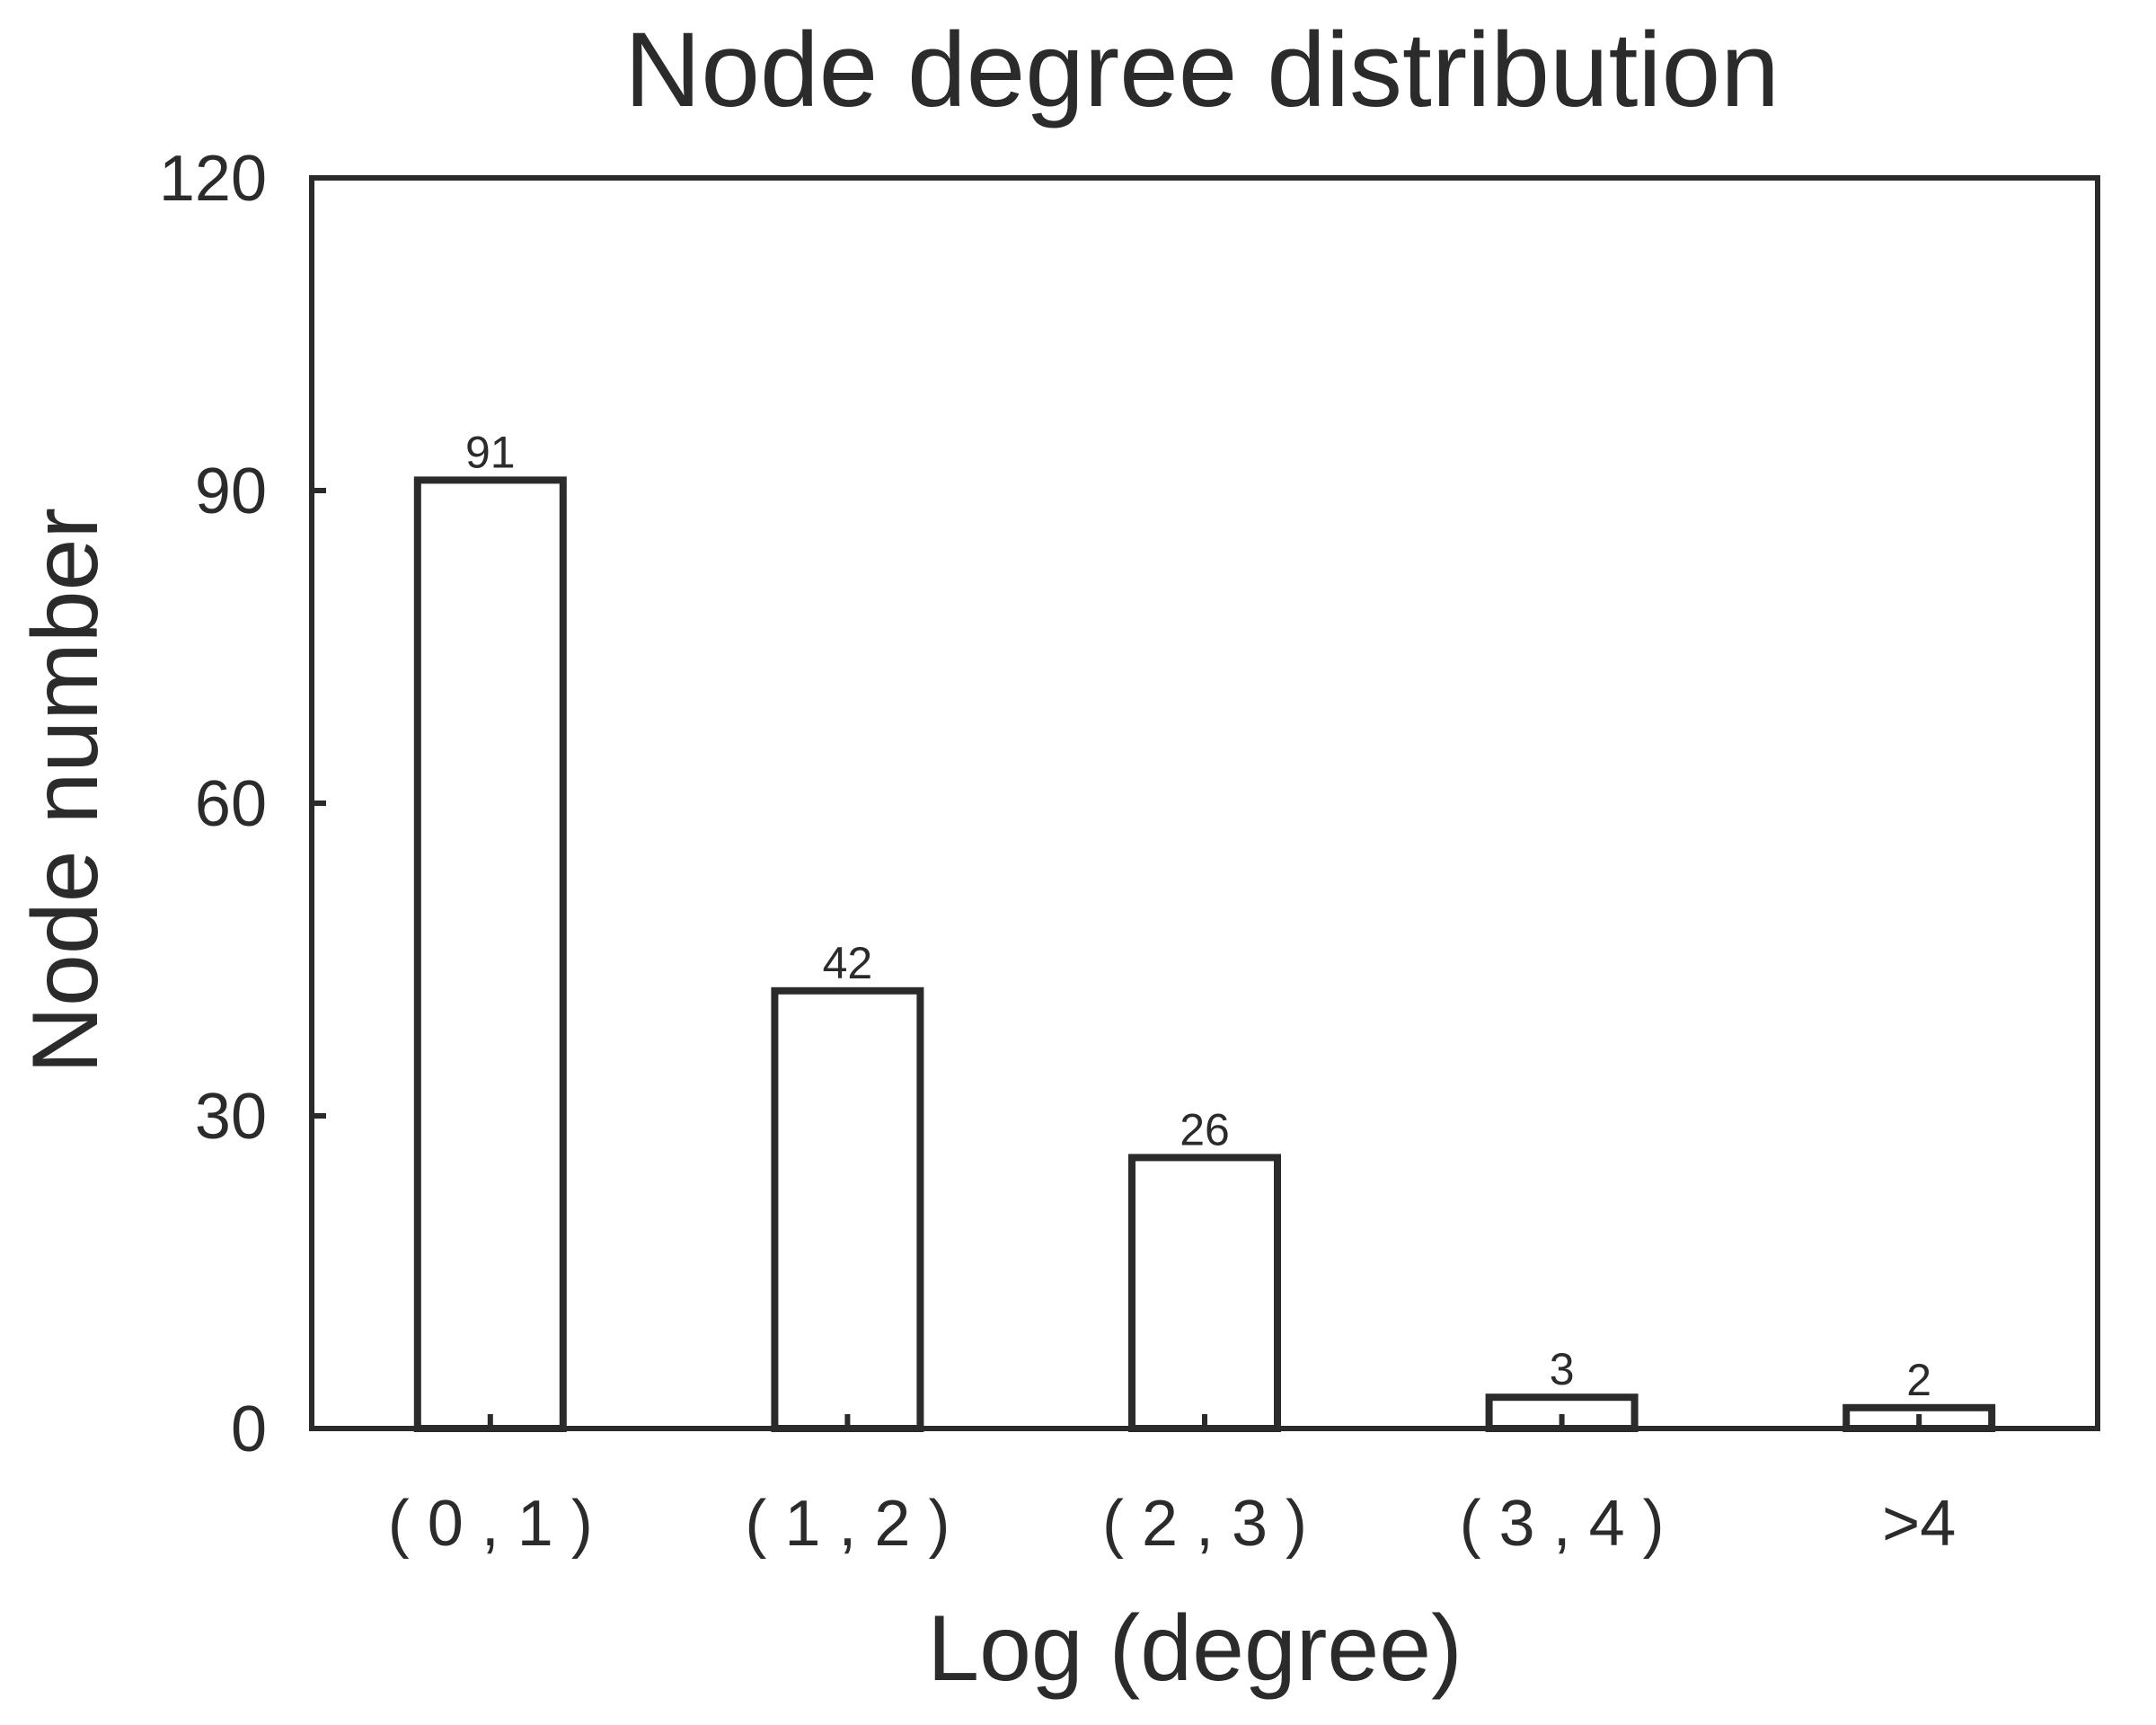 The width and height of the screenshot is (2156, 1725). I want to click on y-tick-label: 90, so click(231, 492).